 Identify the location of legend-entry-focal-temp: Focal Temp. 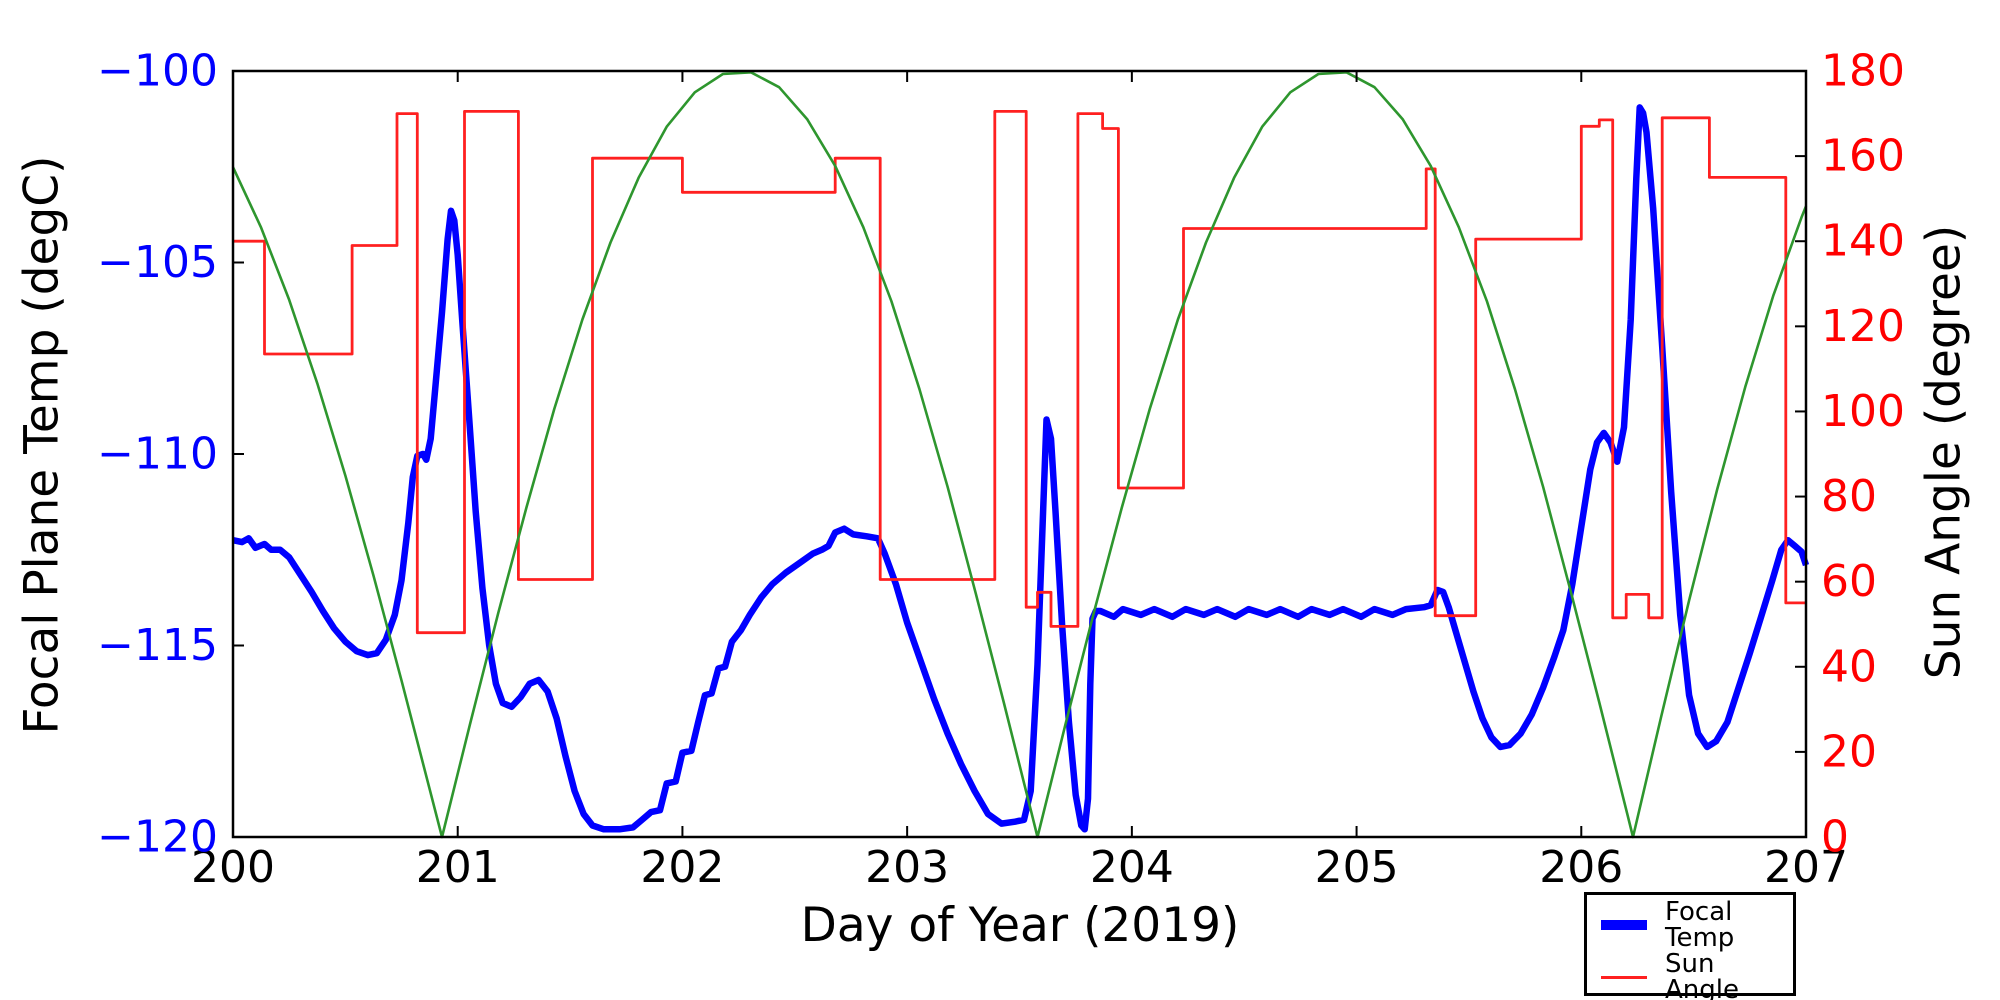
(1694, 925).